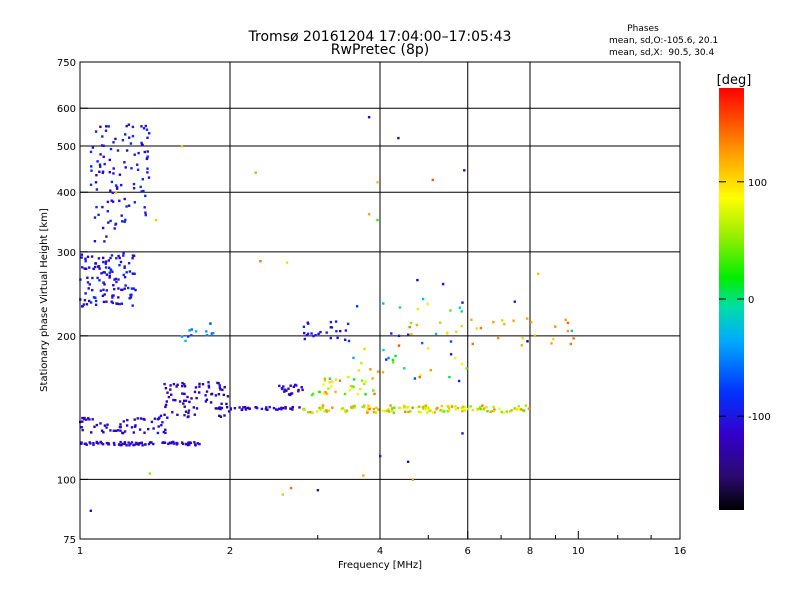 The image size is (800, 600). What do you see at coordinates (66, 480) in the screenshot?
I see `y-tick-label: 100` at bounding box center [66, 480].